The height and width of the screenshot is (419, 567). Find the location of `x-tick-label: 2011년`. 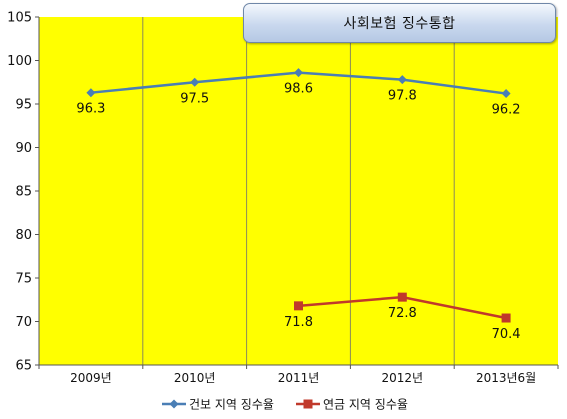

x-tick-label: 2011년 is located at coordinates (299, 378).